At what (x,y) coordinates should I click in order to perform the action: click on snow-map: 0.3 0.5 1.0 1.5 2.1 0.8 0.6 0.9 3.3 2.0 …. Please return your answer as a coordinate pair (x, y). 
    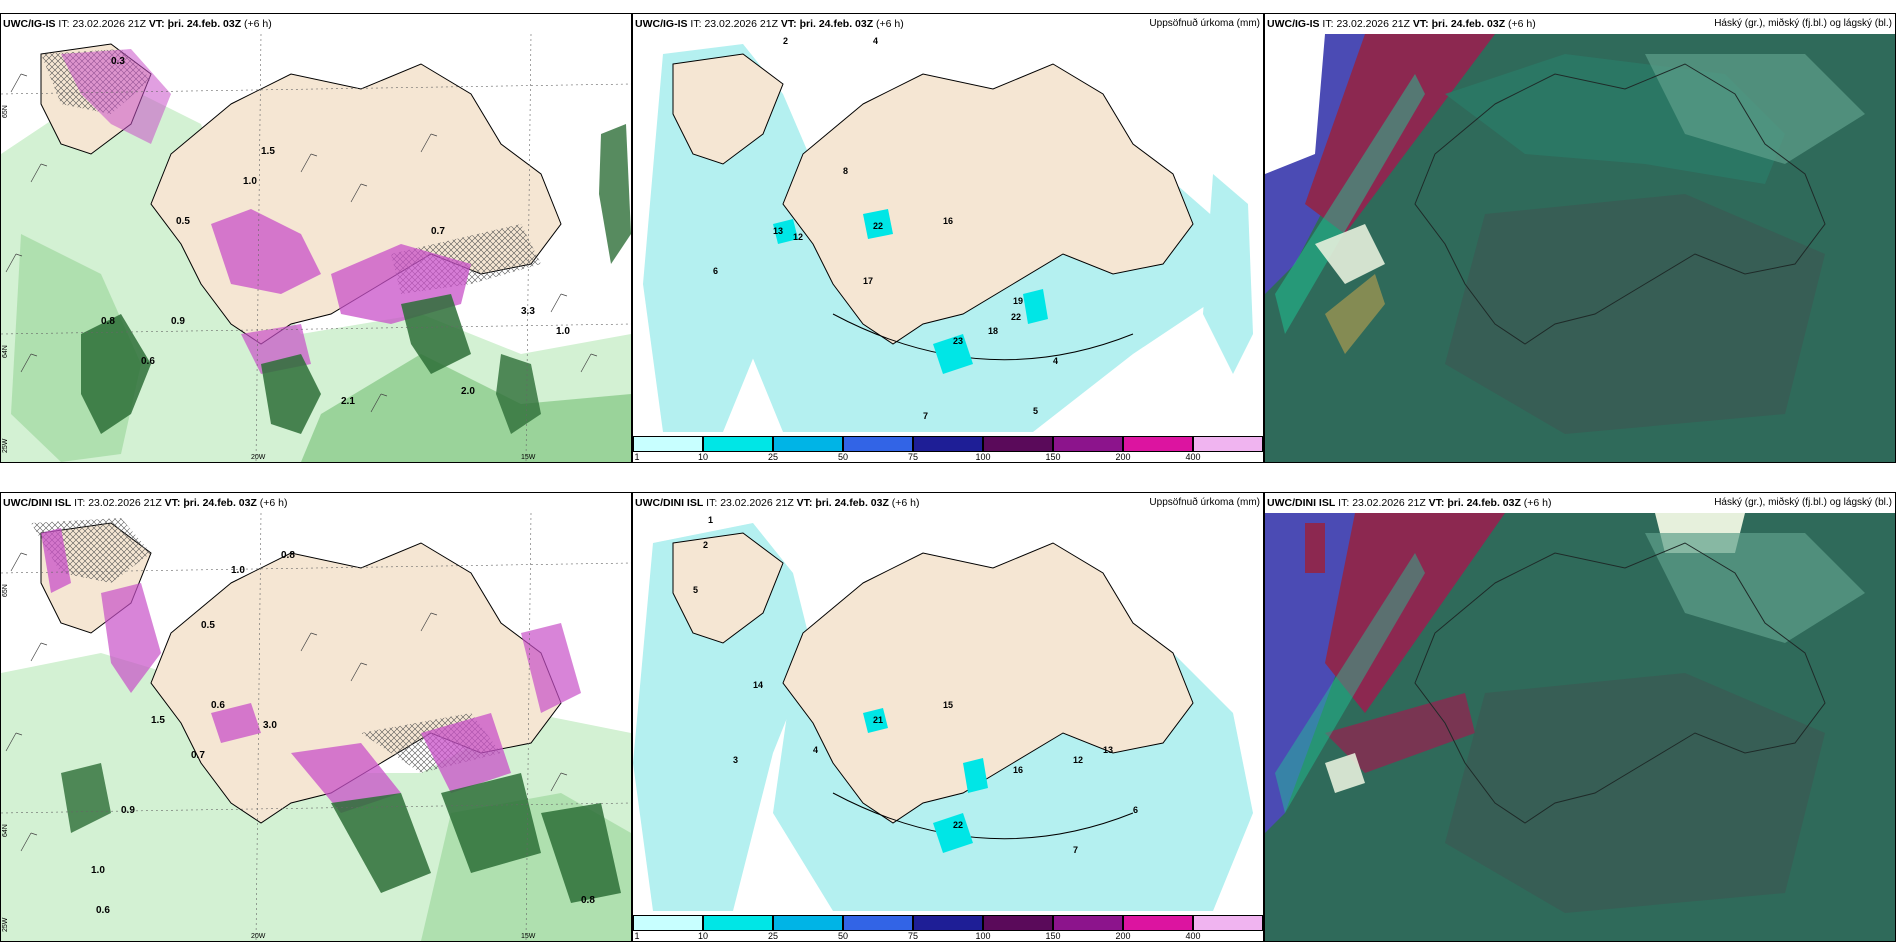
    Looking at the image, I should click on (316, 248).